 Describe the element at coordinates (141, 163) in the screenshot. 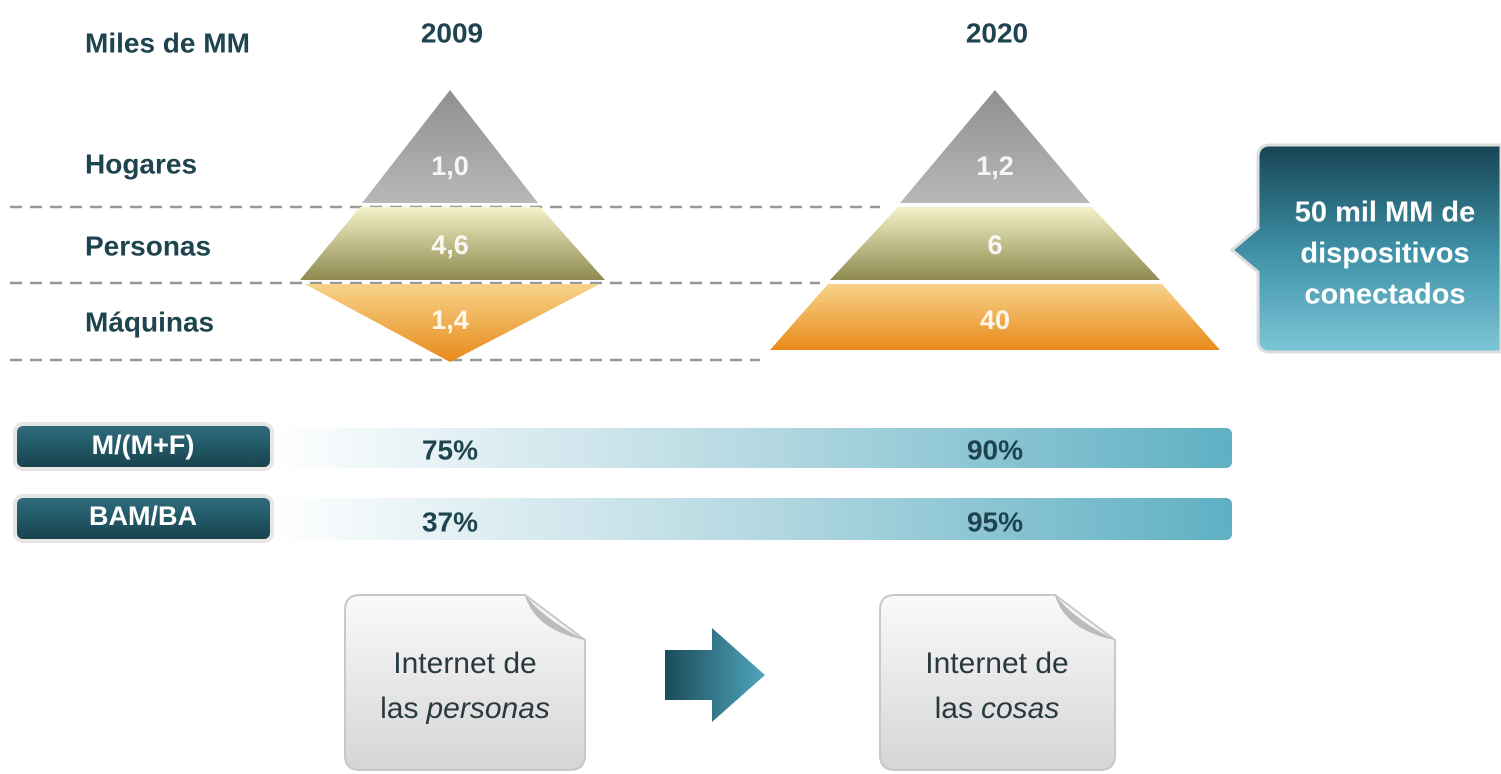

I see `row-label: Hogares` at that location.